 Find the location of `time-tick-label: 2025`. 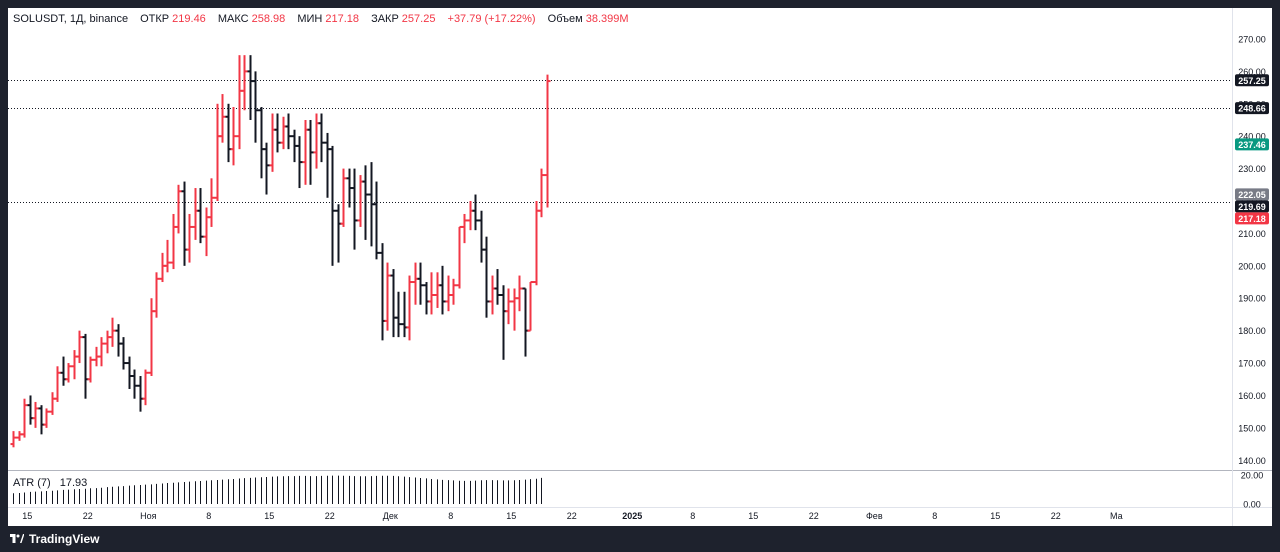

time-tick-label: 2025 is located at coordinates (632, 516).